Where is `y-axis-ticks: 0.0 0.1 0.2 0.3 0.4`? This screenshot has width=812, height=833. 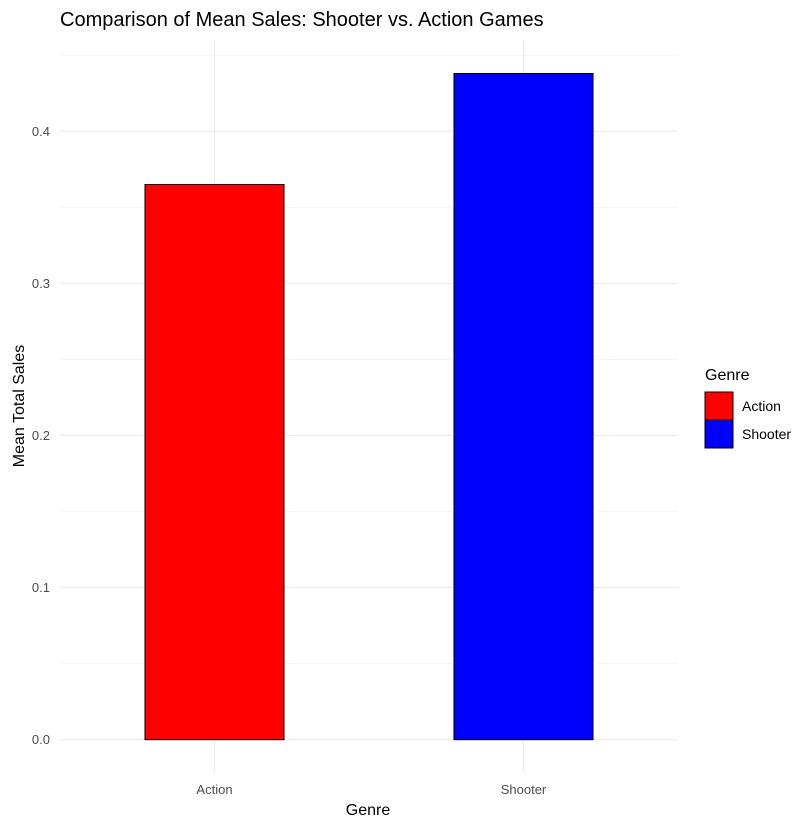
y-axis-ticks: 0.0 0.1 0.2 0.3 0.4 is located at coordinates (41, 435).